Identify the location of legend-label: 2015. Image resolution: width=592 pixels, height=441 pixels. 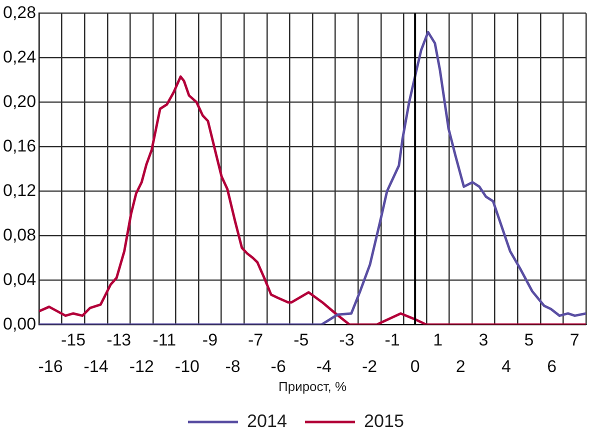
(384, 420).